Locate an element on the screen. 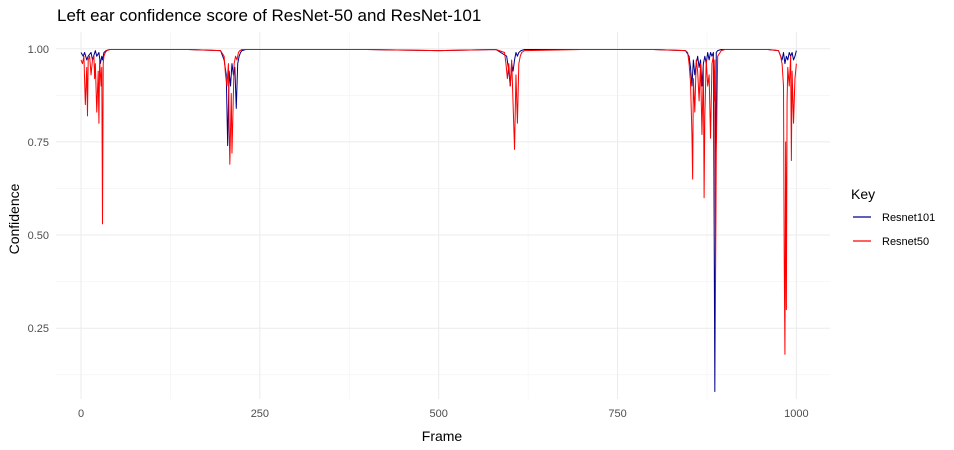 The height and width of the screenshot is (450, 954). x-axis-title: Frame is located at coordinates (442, 436).